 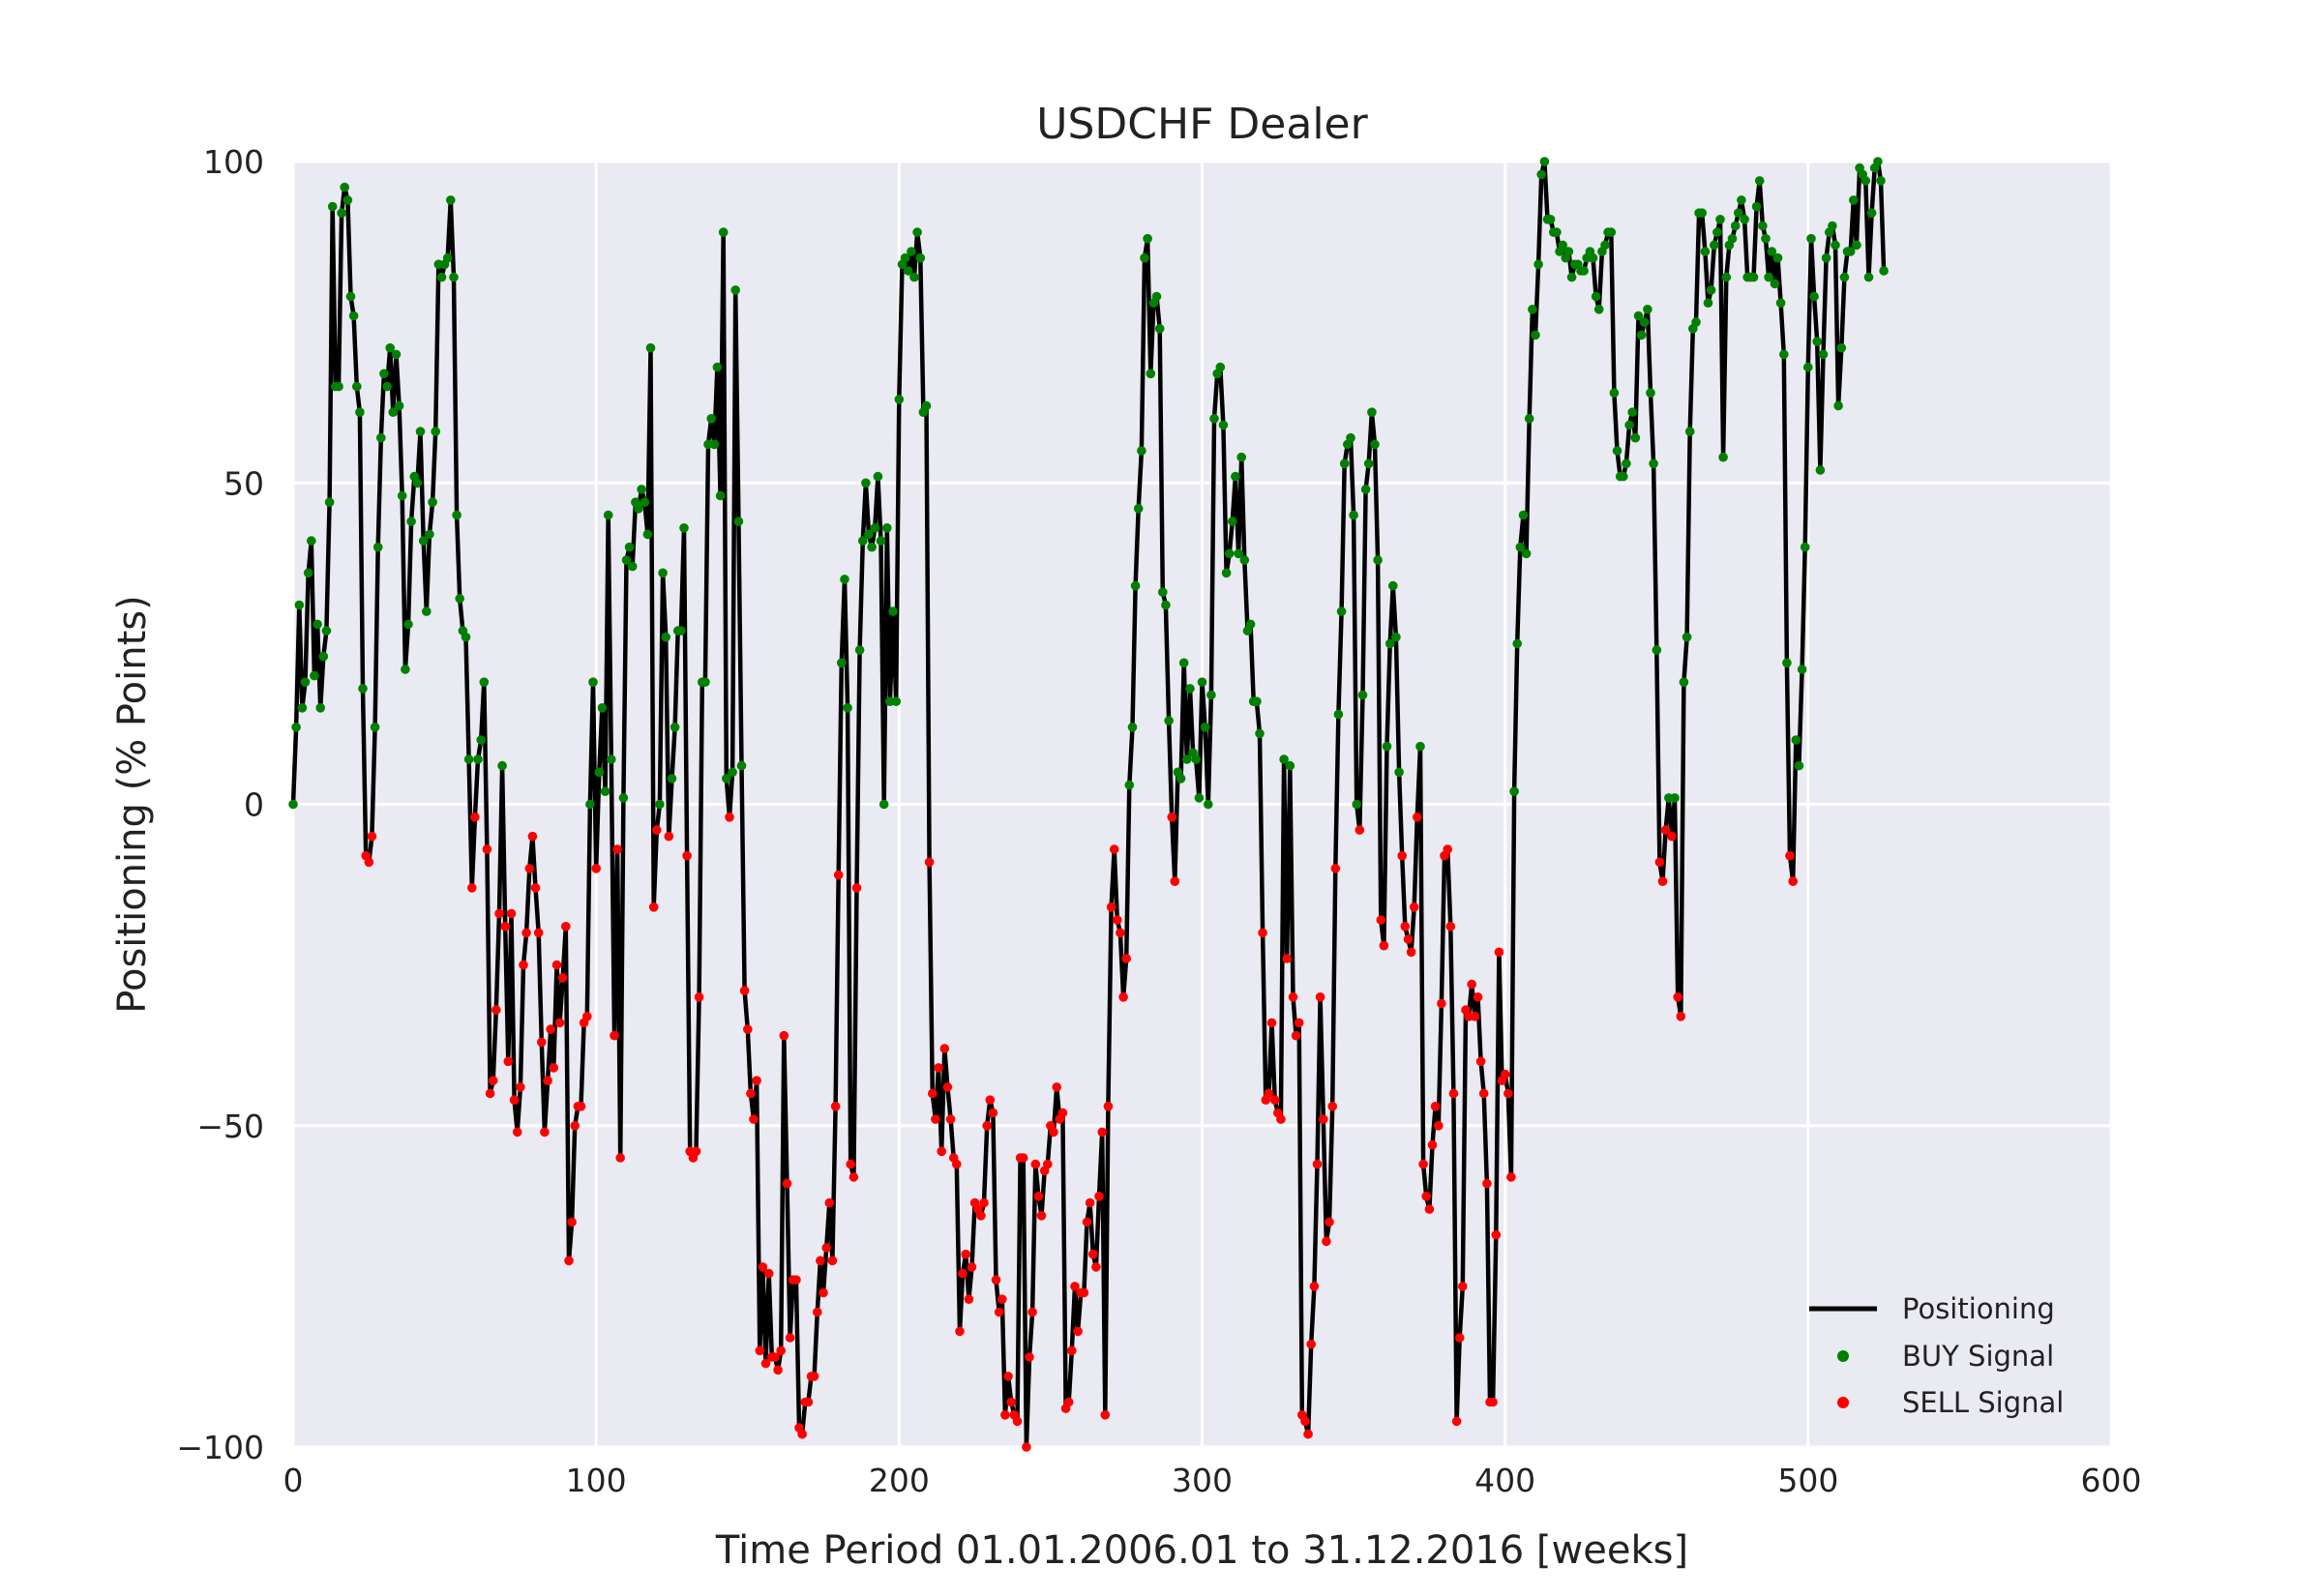 What do you see at coordinates (1504, 1480) in the screenshot?
I see `x-tick-label: 400` at bounding box center [1504, 1480].